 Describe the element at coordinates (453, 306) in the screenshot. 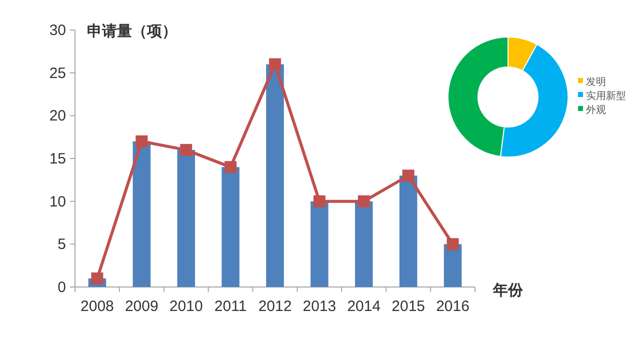

I see `x-tick-label: 2016` at that location.